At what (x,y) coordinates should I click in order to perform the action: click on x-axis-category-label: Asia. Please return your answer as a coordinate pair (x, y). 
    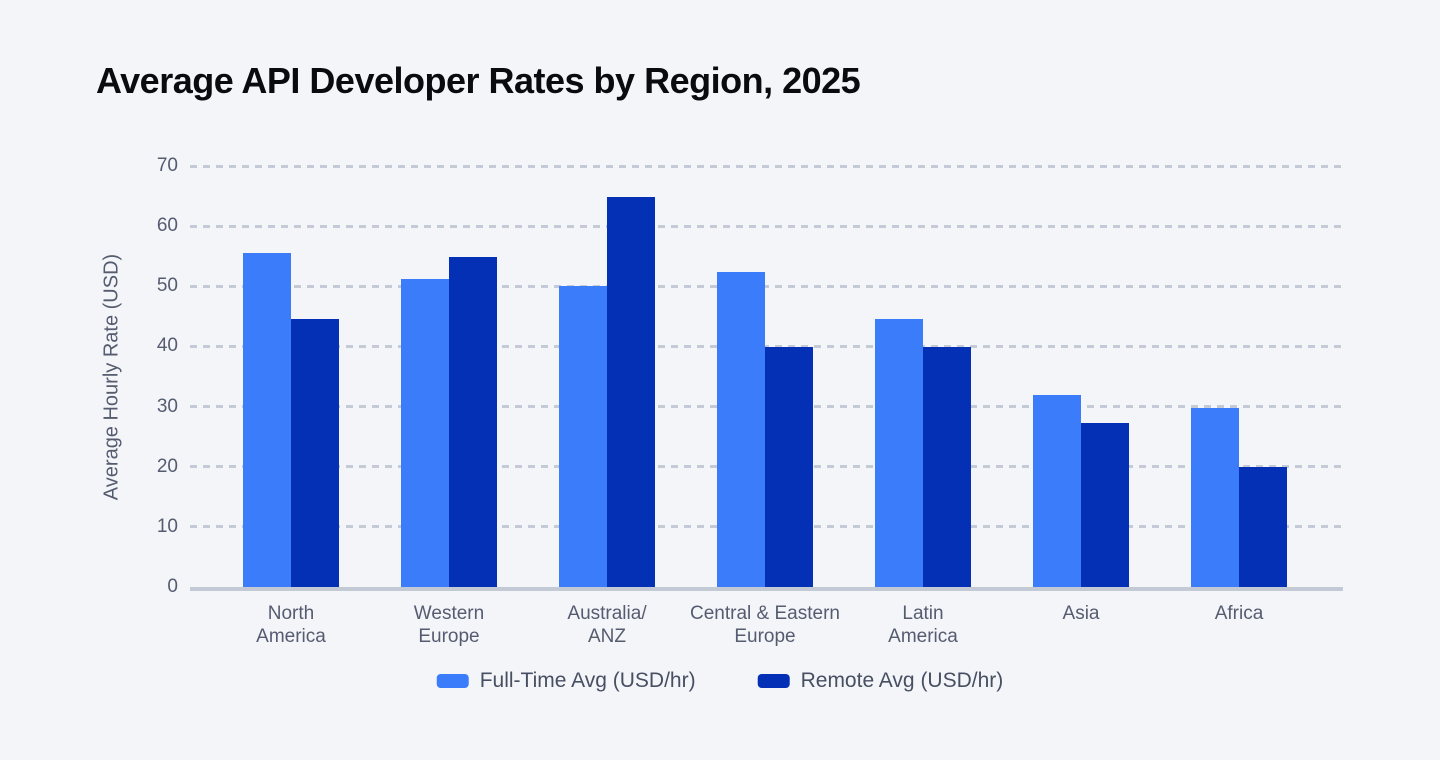
    Looking at the image, I should click on (1081, 613).